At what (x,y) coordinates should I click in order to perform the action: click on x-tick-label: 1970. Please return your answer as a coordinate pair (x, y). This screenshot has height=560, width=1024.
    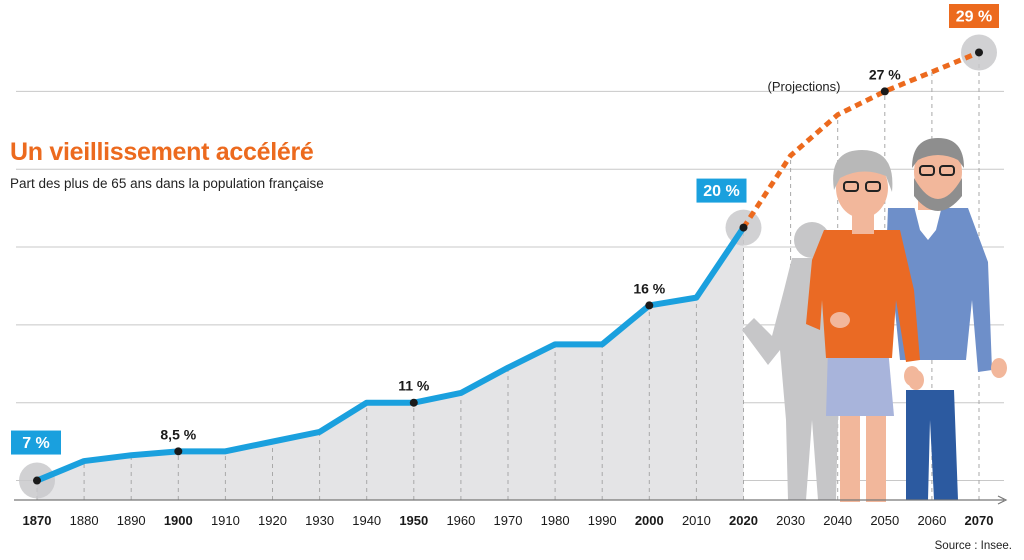
    Looking at the image, I should click on (508, 520).